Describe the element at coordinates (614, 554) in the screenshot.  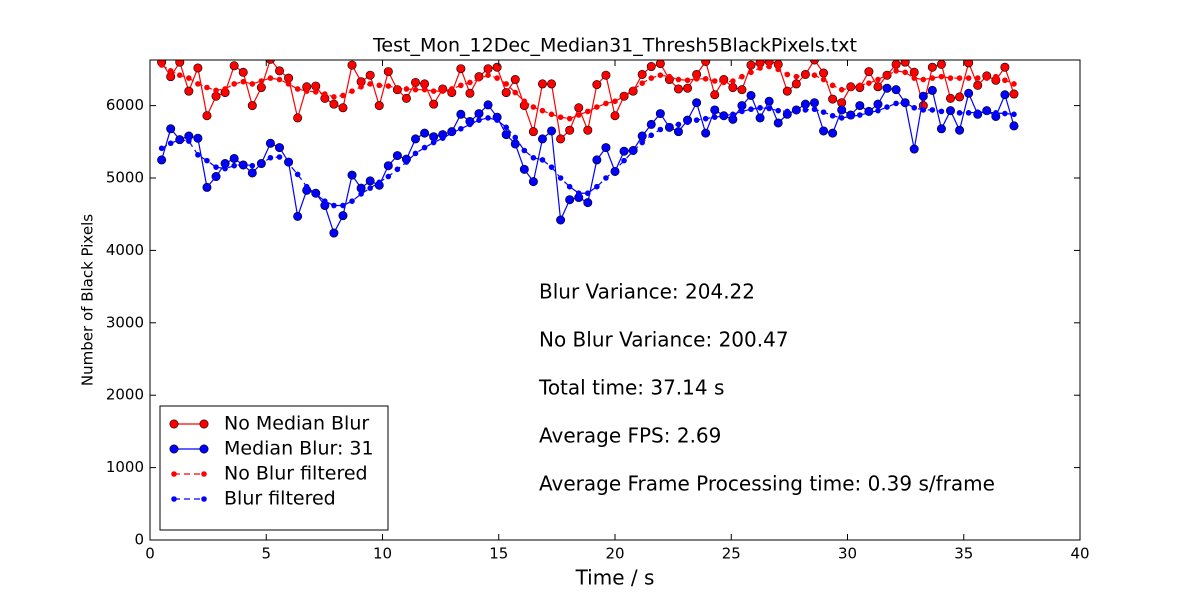
I see `x-tick-label: 20` at that location.